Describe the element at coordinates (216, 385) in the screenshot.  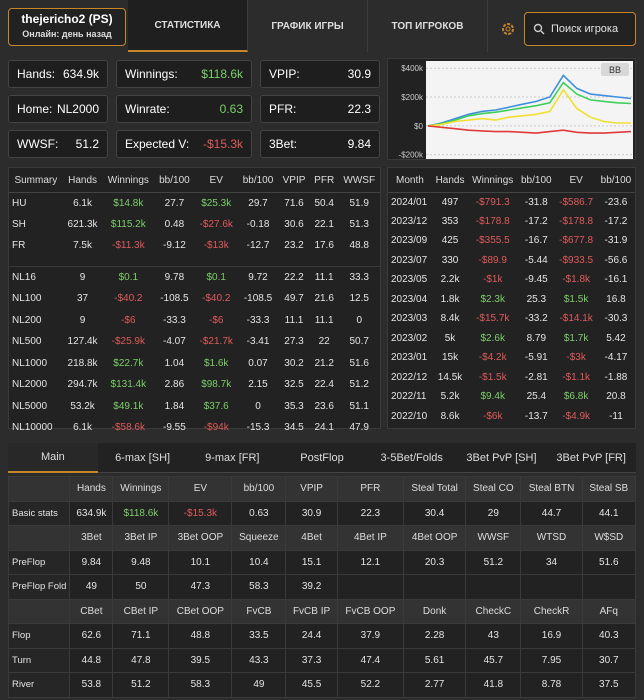
I see `cell: $98.7k` at that location.